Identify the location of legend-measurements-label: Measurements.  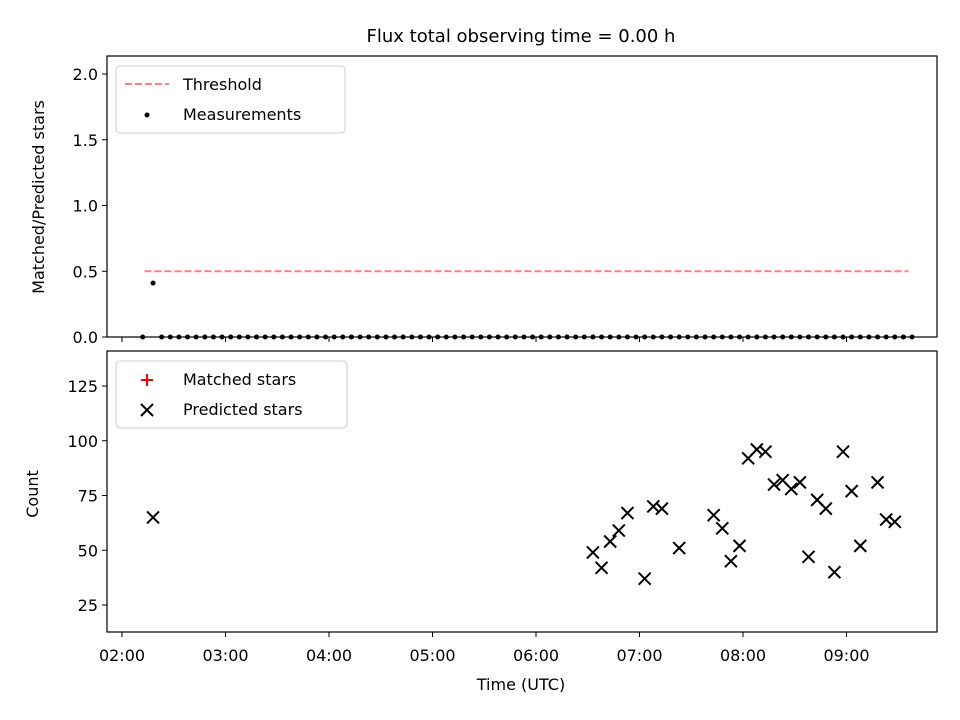
(242, 114).